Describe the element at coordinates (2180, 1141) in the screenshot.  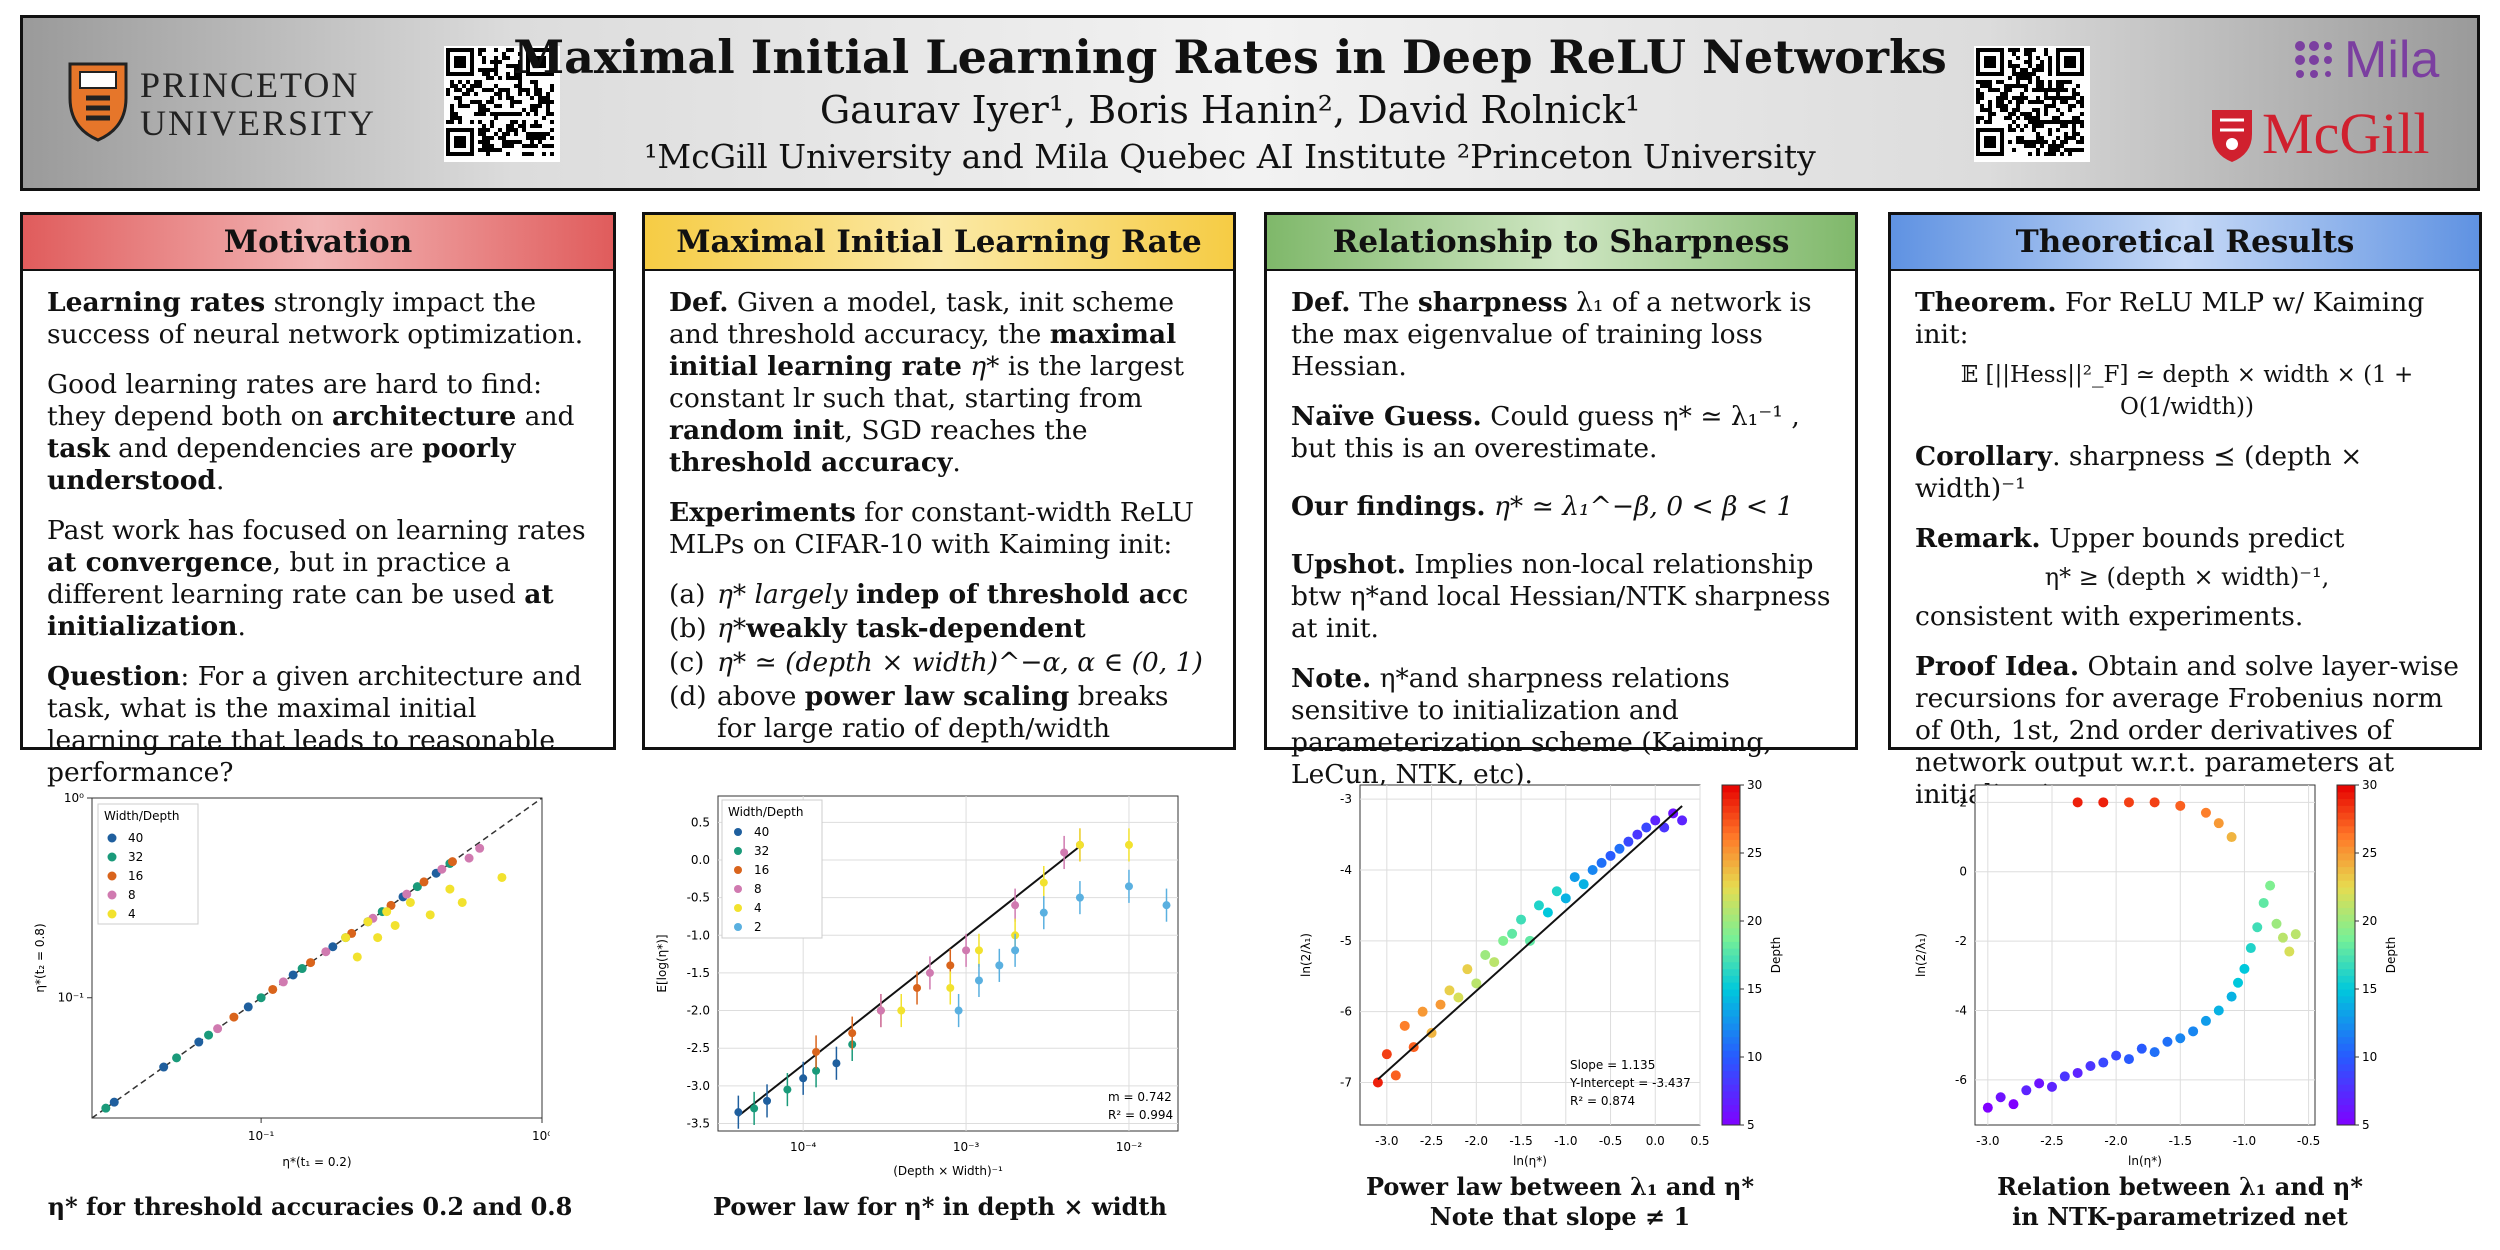
I see `x-tick-label: -1.5` at that location.